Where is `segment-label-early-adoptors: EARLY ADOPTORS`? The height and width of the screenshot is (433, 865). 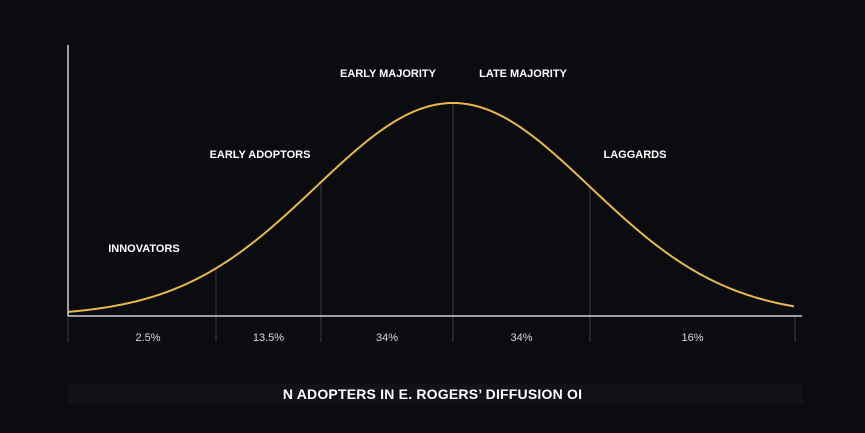 segment-label-early-adoptors: EARLY ADOPTORS is located at coordinates (260, 155).